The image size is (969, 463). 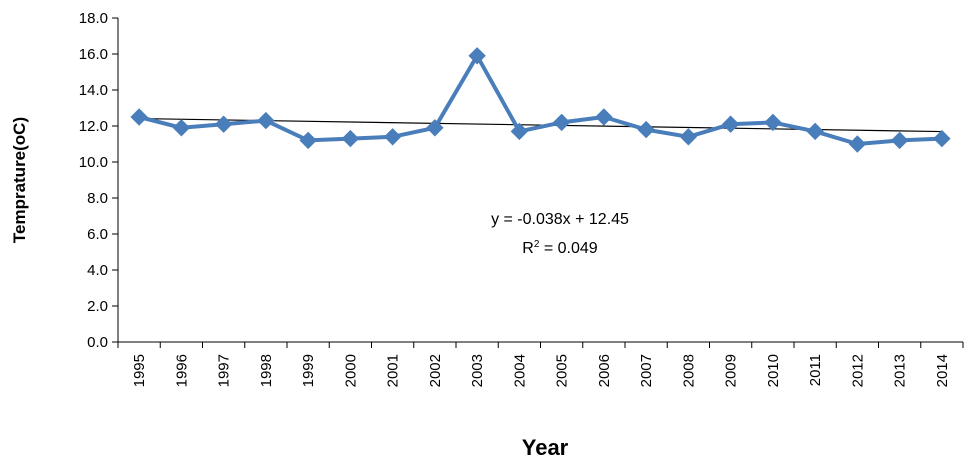 I want to click on r-squared-superscript: 2, so click(x=537, y=244).